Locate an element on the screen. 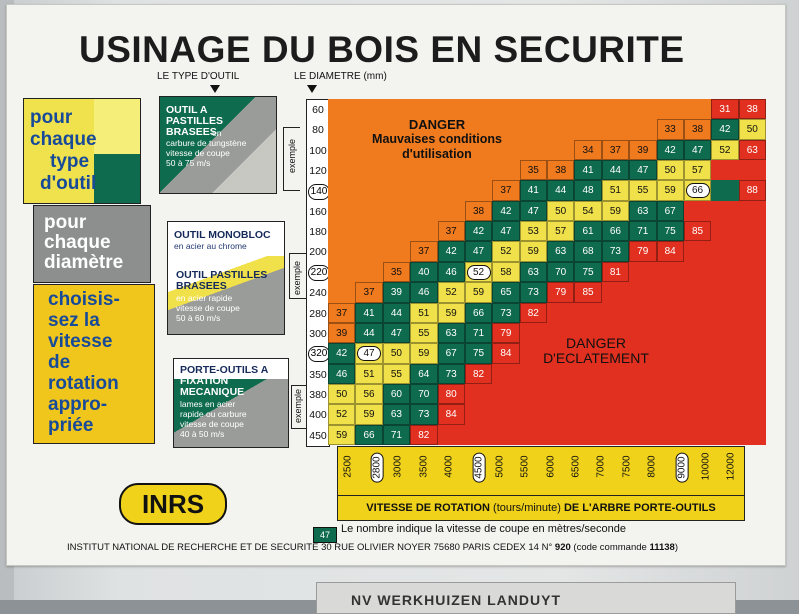 The image size is (799, 614). instruction-diameter-text-2: chaque is located at coordinates (77, 242).